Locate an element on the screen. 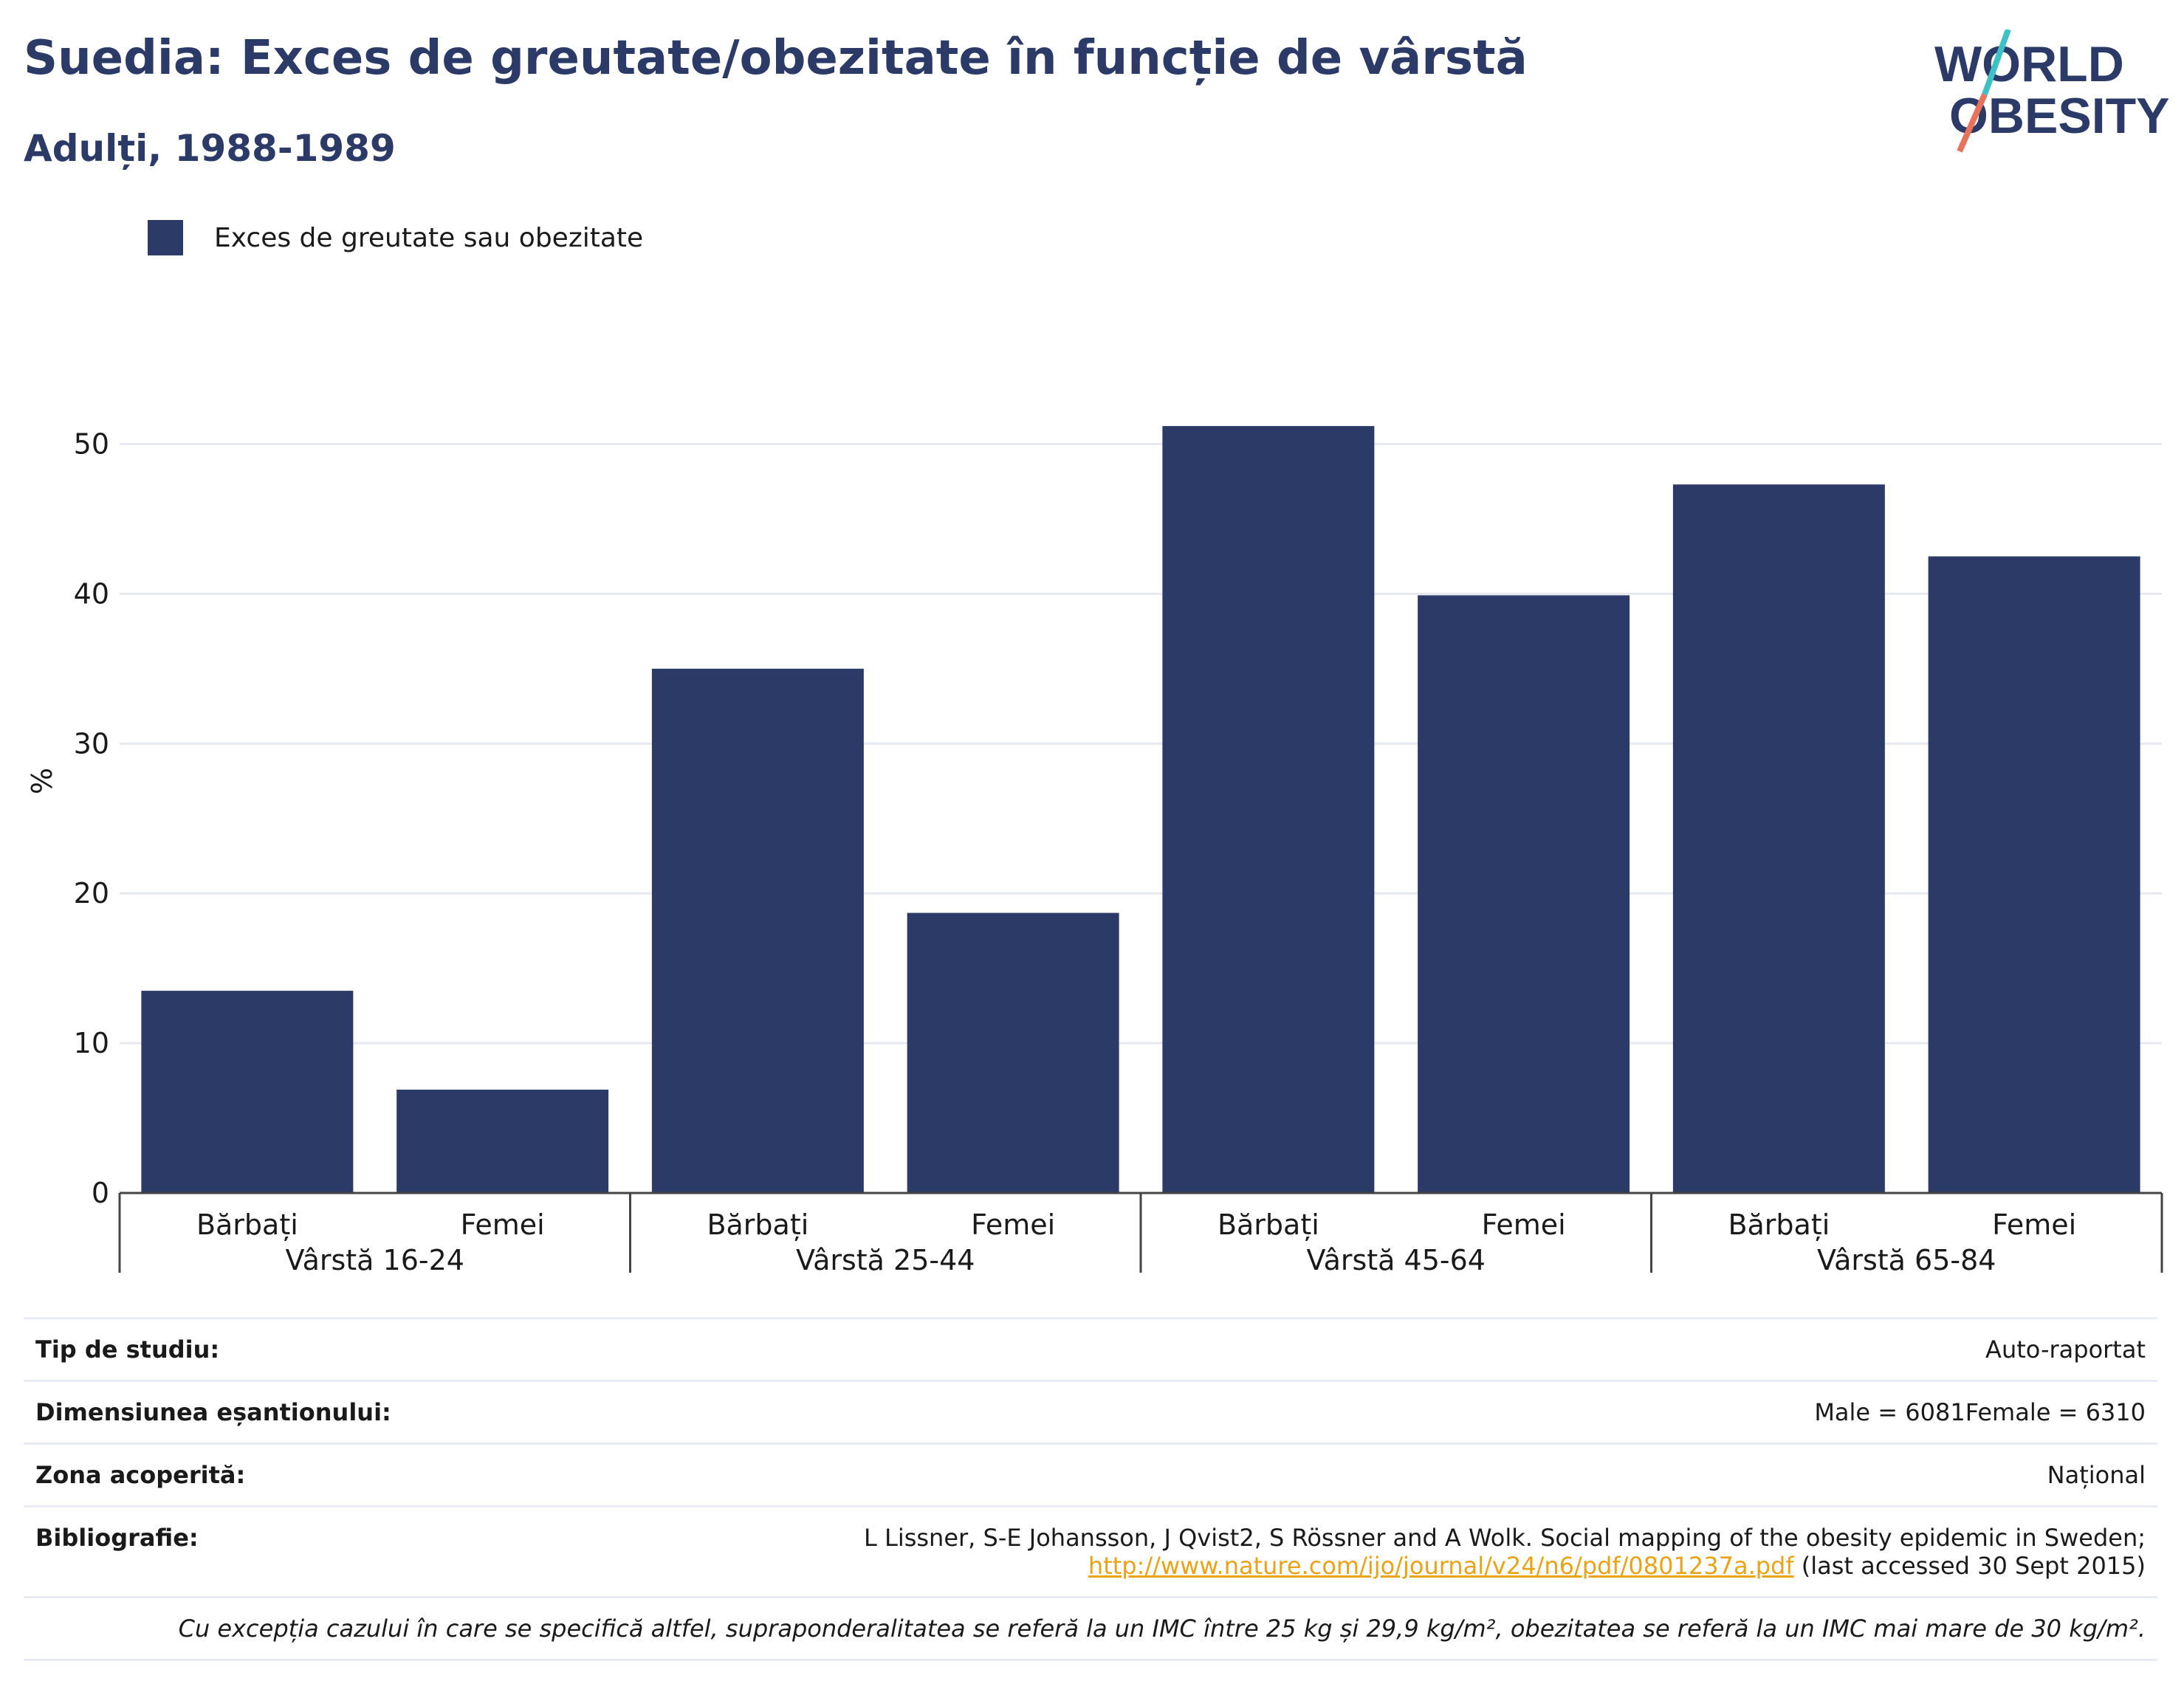 The width and height of the screenshot is (2184, 1695). bibliography-accessed: (last accessed 30 Sept 2015) is located at coordinates (1970, 1566).